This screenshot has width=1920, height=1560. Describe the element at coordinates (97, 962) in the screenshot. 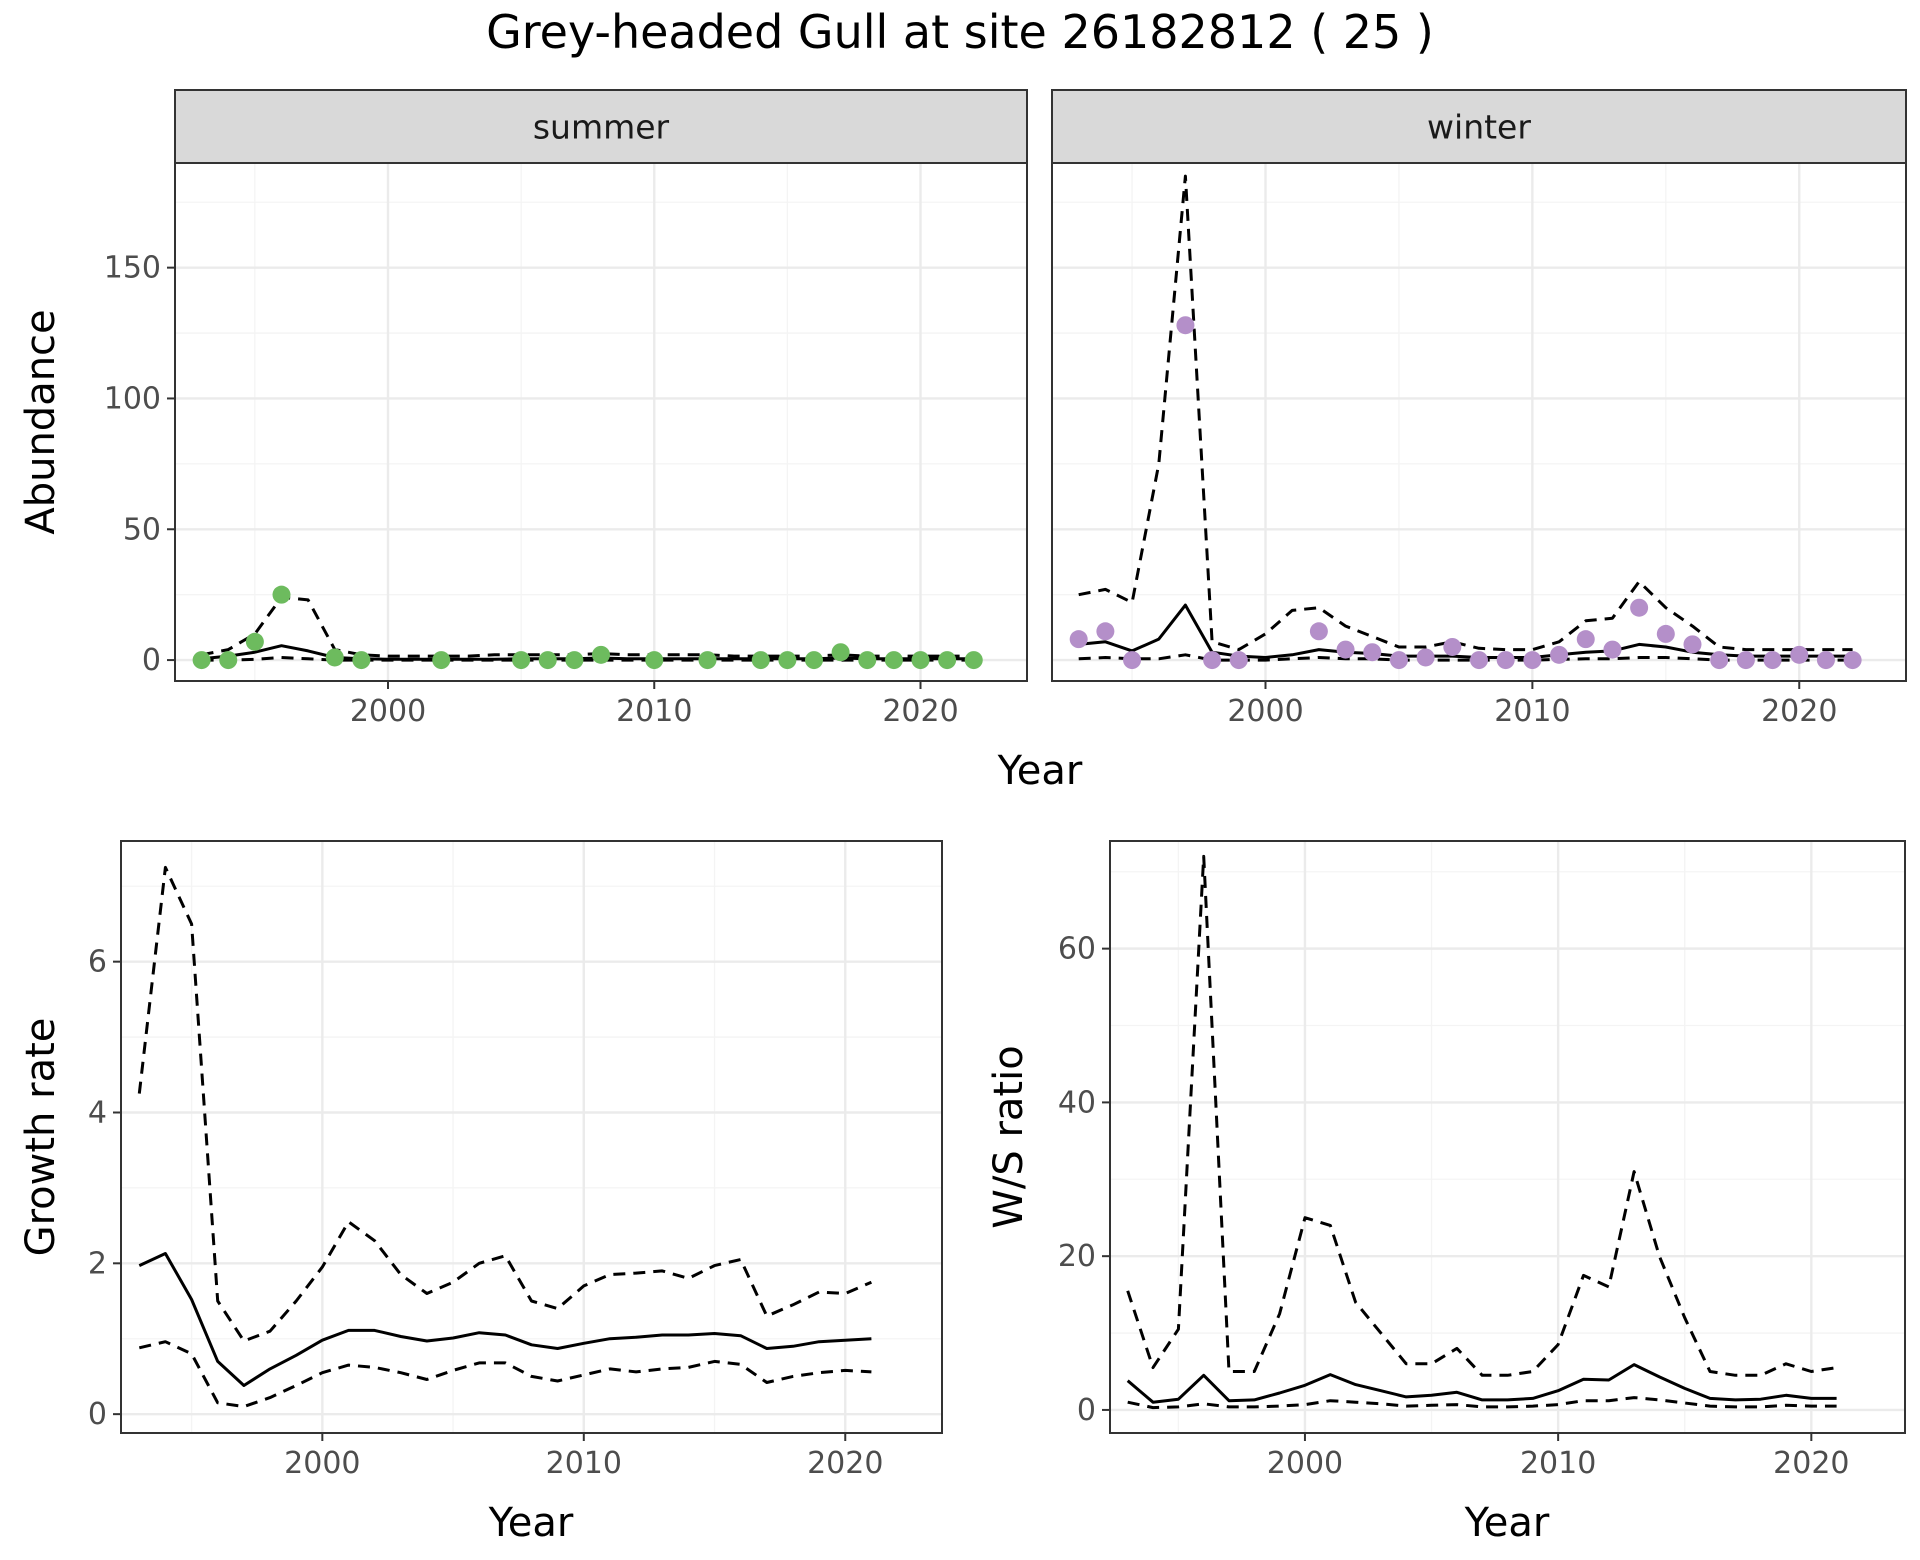

I see `y-tick-label: 6` at that location.